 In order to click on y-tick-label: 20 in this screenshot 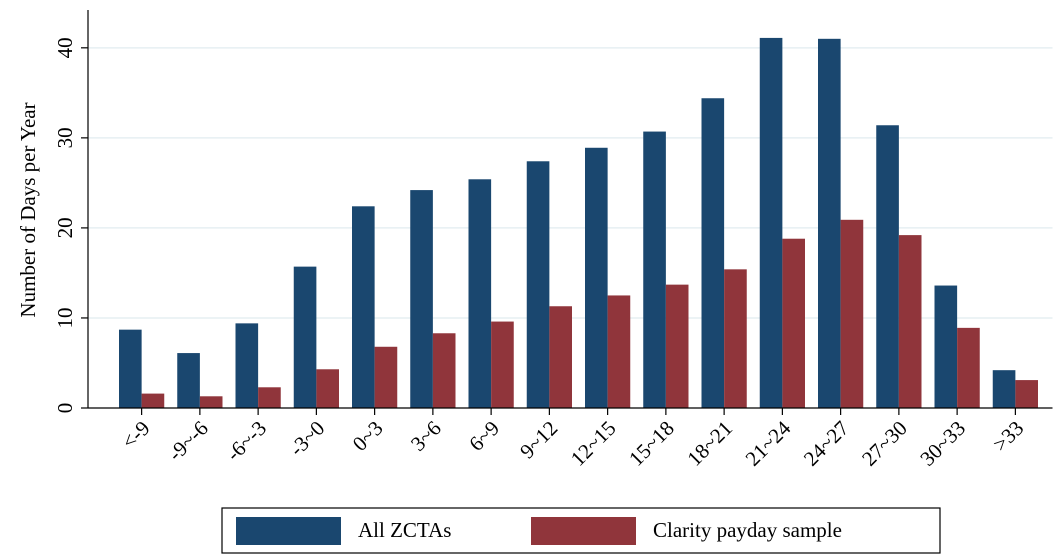, I will do `click(65, 227)`.